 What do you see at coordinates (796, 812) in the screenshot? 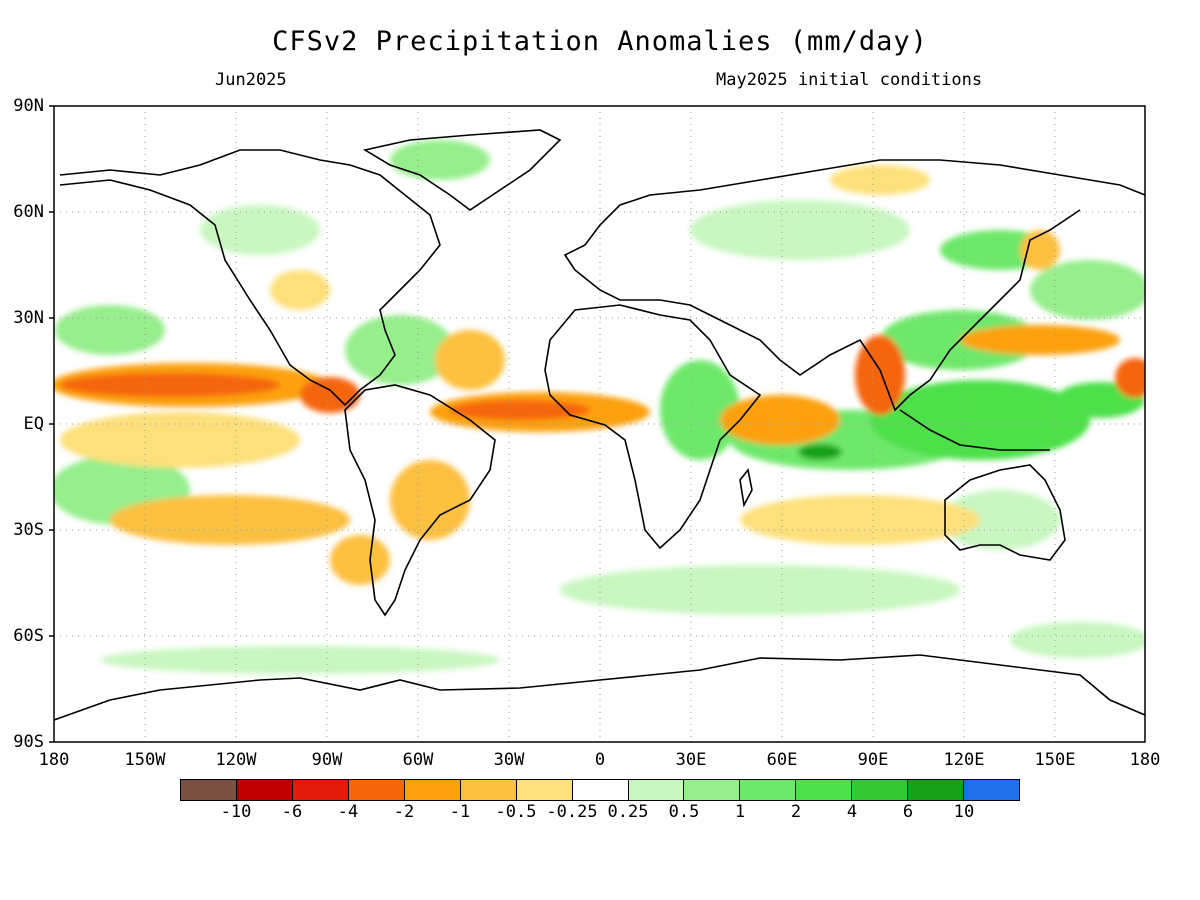
I see `colorbar-label: 2` at bounding box center [796, 812].